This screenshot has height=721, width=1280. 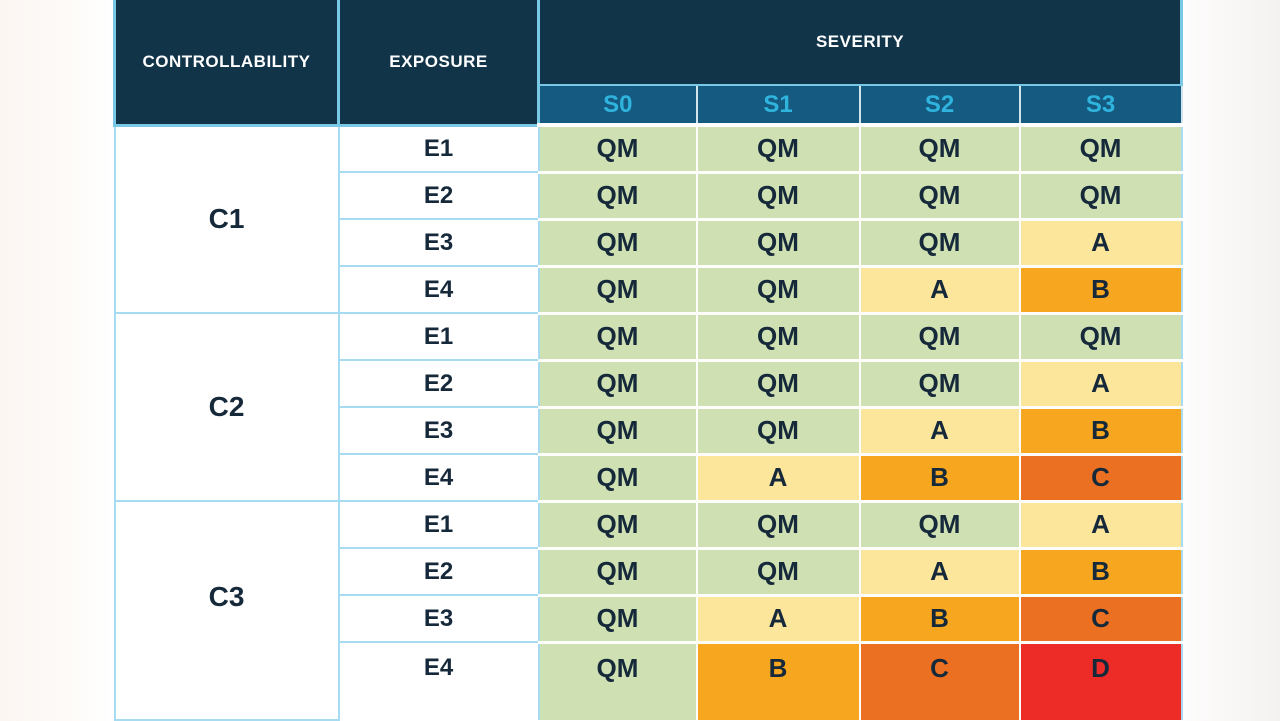 I want to click on table-row: E2 QM QM QM A, so click(x=649, y=383).